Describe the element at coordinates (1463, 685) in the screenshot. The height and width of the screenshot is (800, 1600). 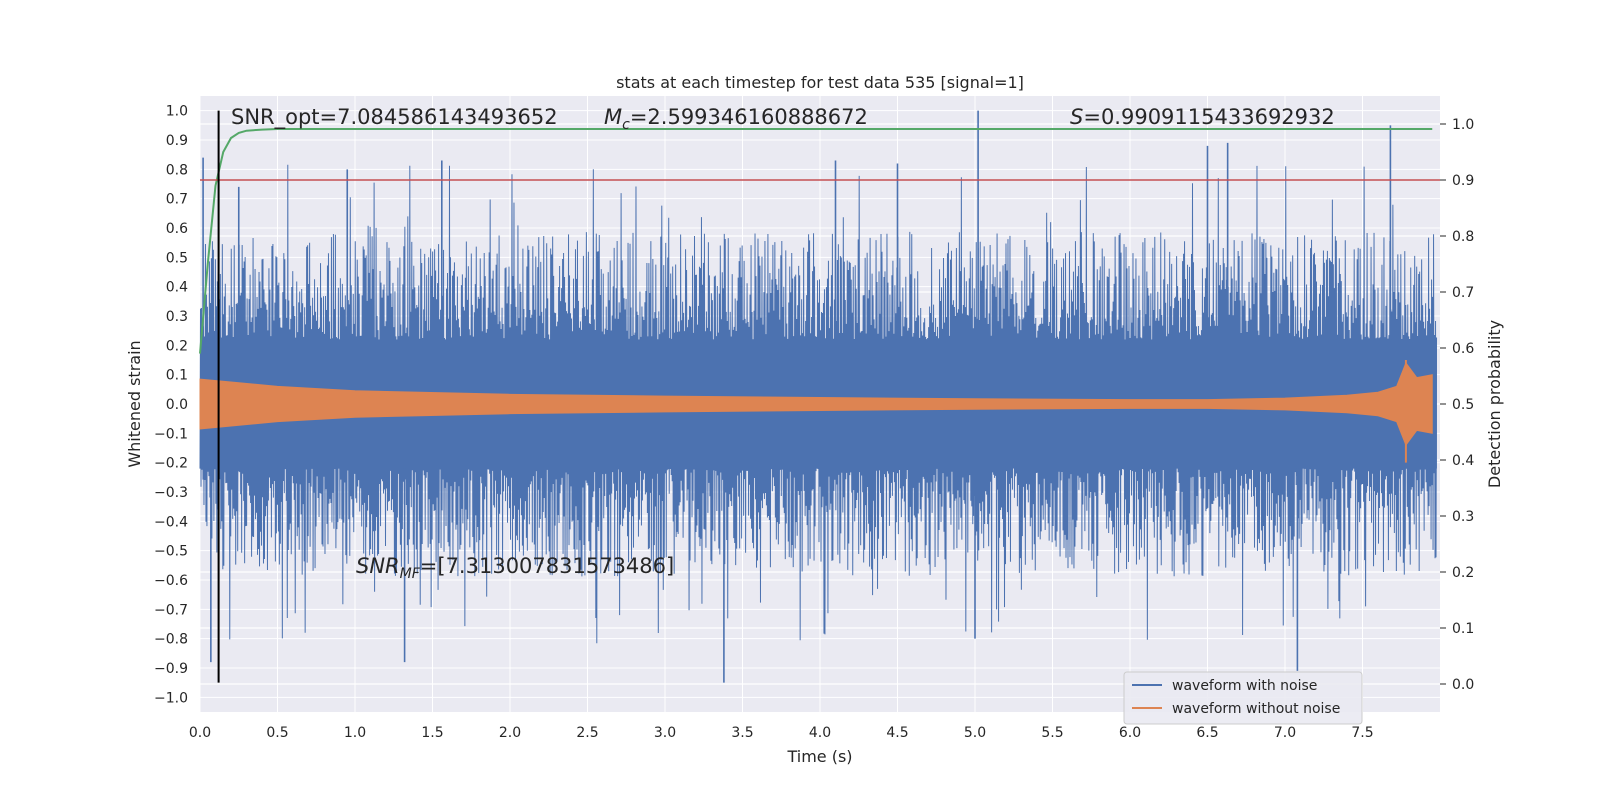
I see `y-right-tick-label: 0.0` at that location.